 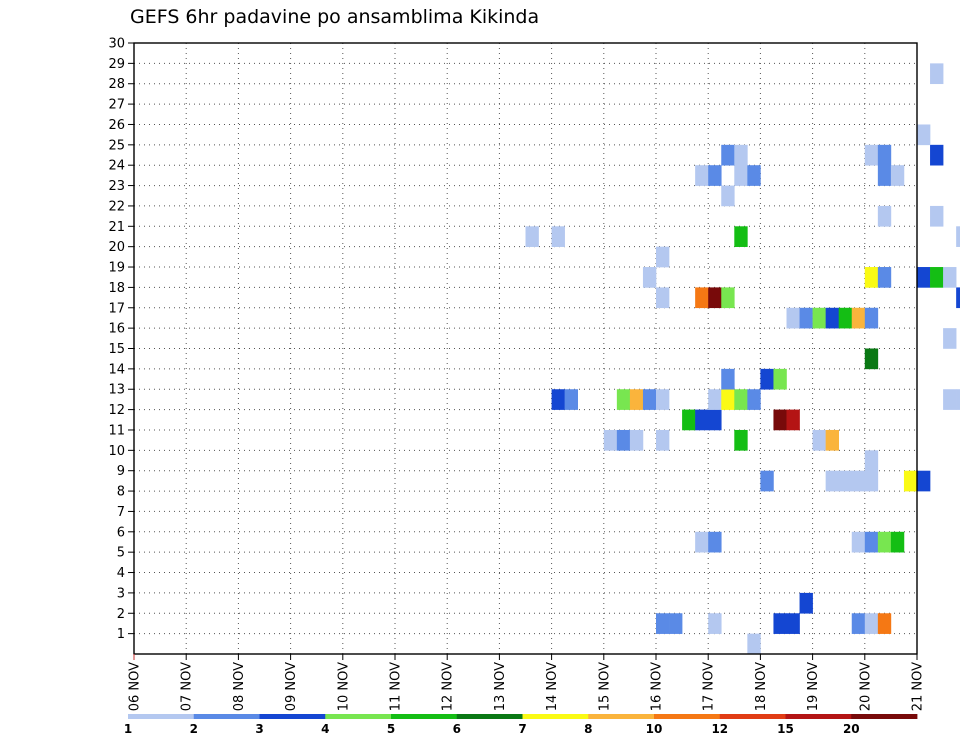 What do you see at coordinates (116, 451) in the screenshot?
I see `y-tick-label: 10` at bounding box center [116, 451].